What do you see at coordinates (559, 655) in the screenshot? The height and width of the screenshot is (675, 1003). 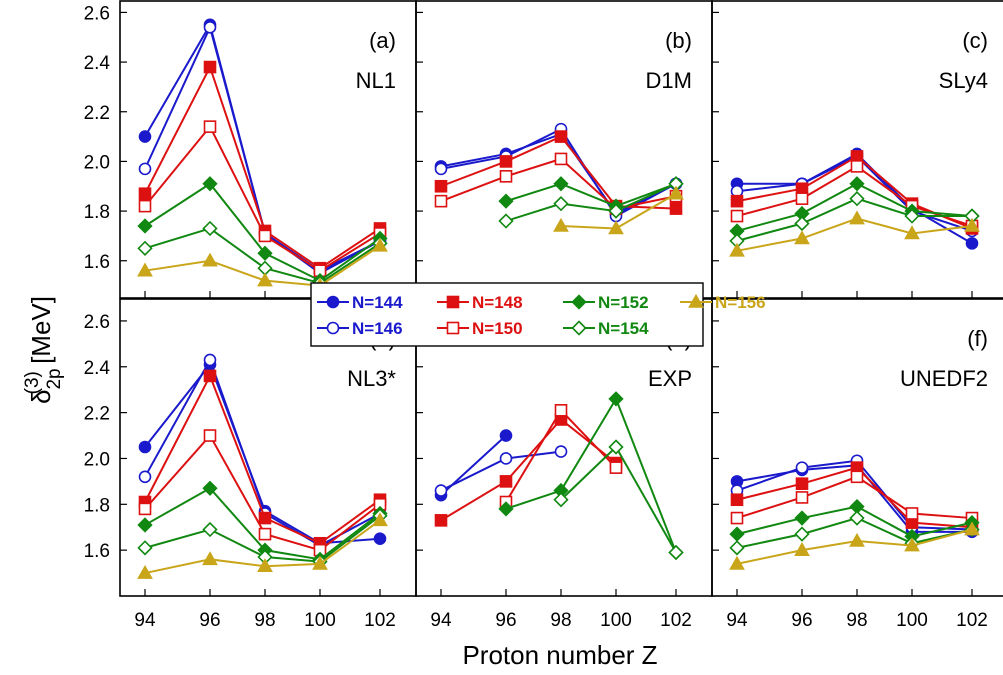 I see `x-axis-label: Proton number Z` at bounding box center [559, 655].